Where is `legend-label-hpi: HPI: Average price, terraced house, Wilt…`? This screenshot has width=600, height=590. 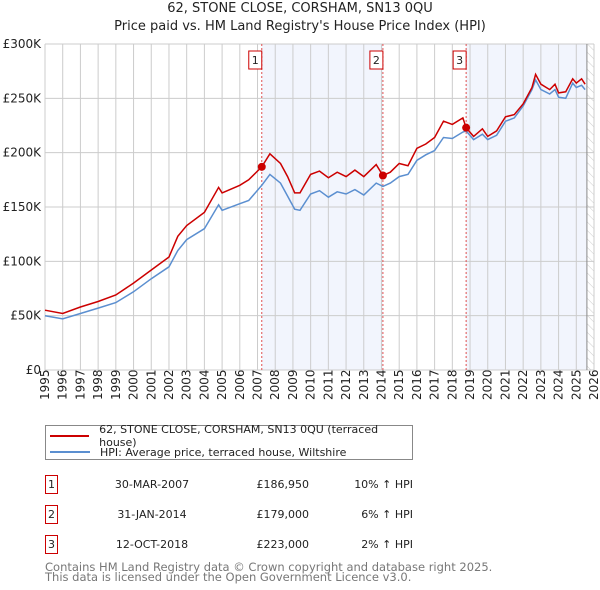 legend-label-hpi: HPI: Average price, terraced house, Wilt… is located at coordinates (223, 452).